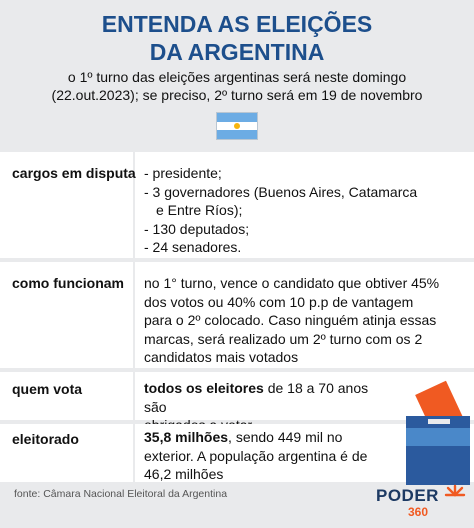 The height and width of the screenshot is (528, 474). What do you see at coordinates (47, 389) in the screenshot?
I see `row-label: quem vota` at bounding box center [47, 389].